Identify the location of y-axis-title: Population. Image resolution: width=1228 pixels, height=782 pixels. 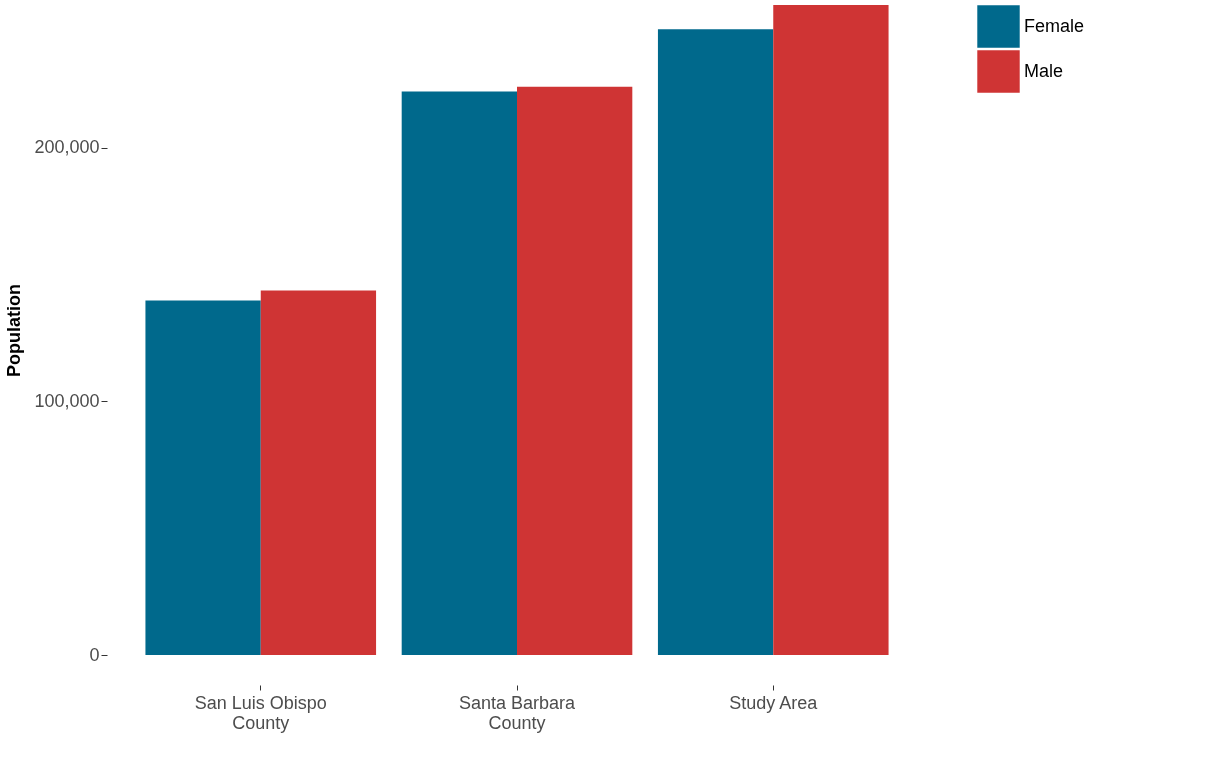
(14, 330).